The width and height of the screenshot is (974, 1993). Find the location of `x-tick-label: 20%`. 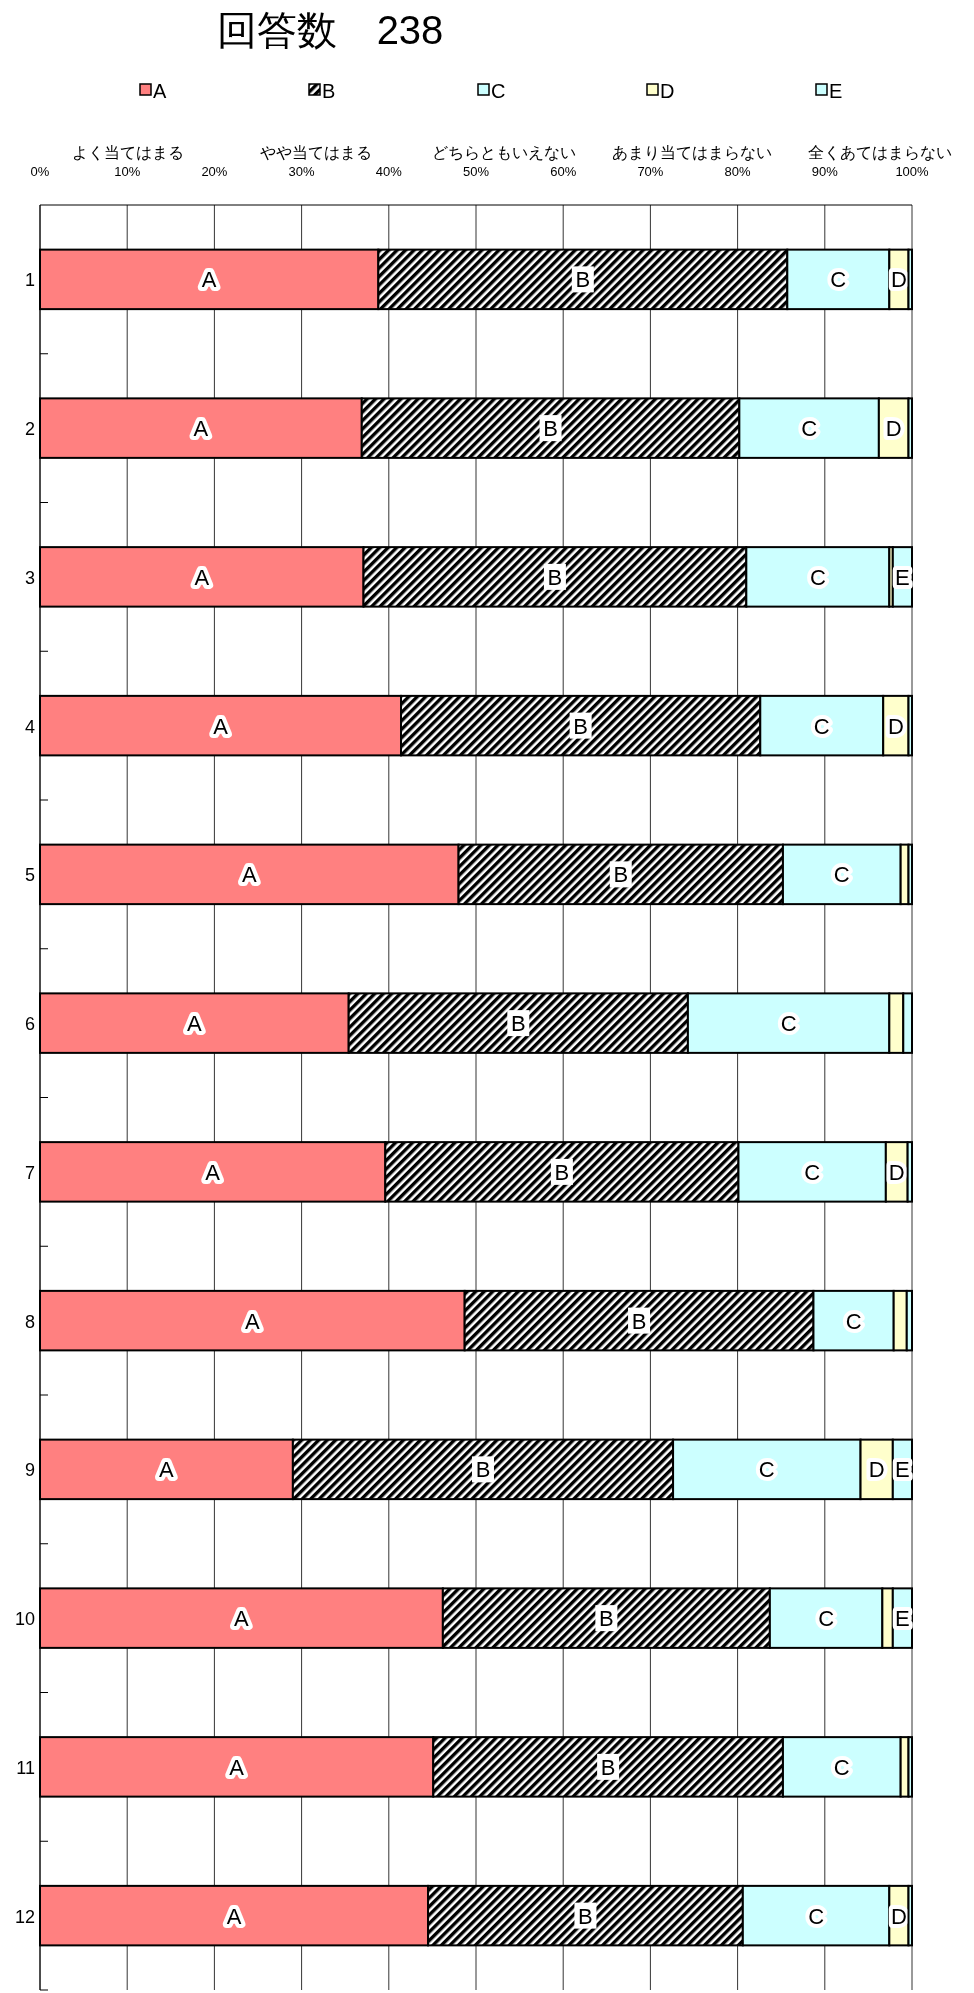

x-tick-label: 20% is located at coordinates (214, 171).